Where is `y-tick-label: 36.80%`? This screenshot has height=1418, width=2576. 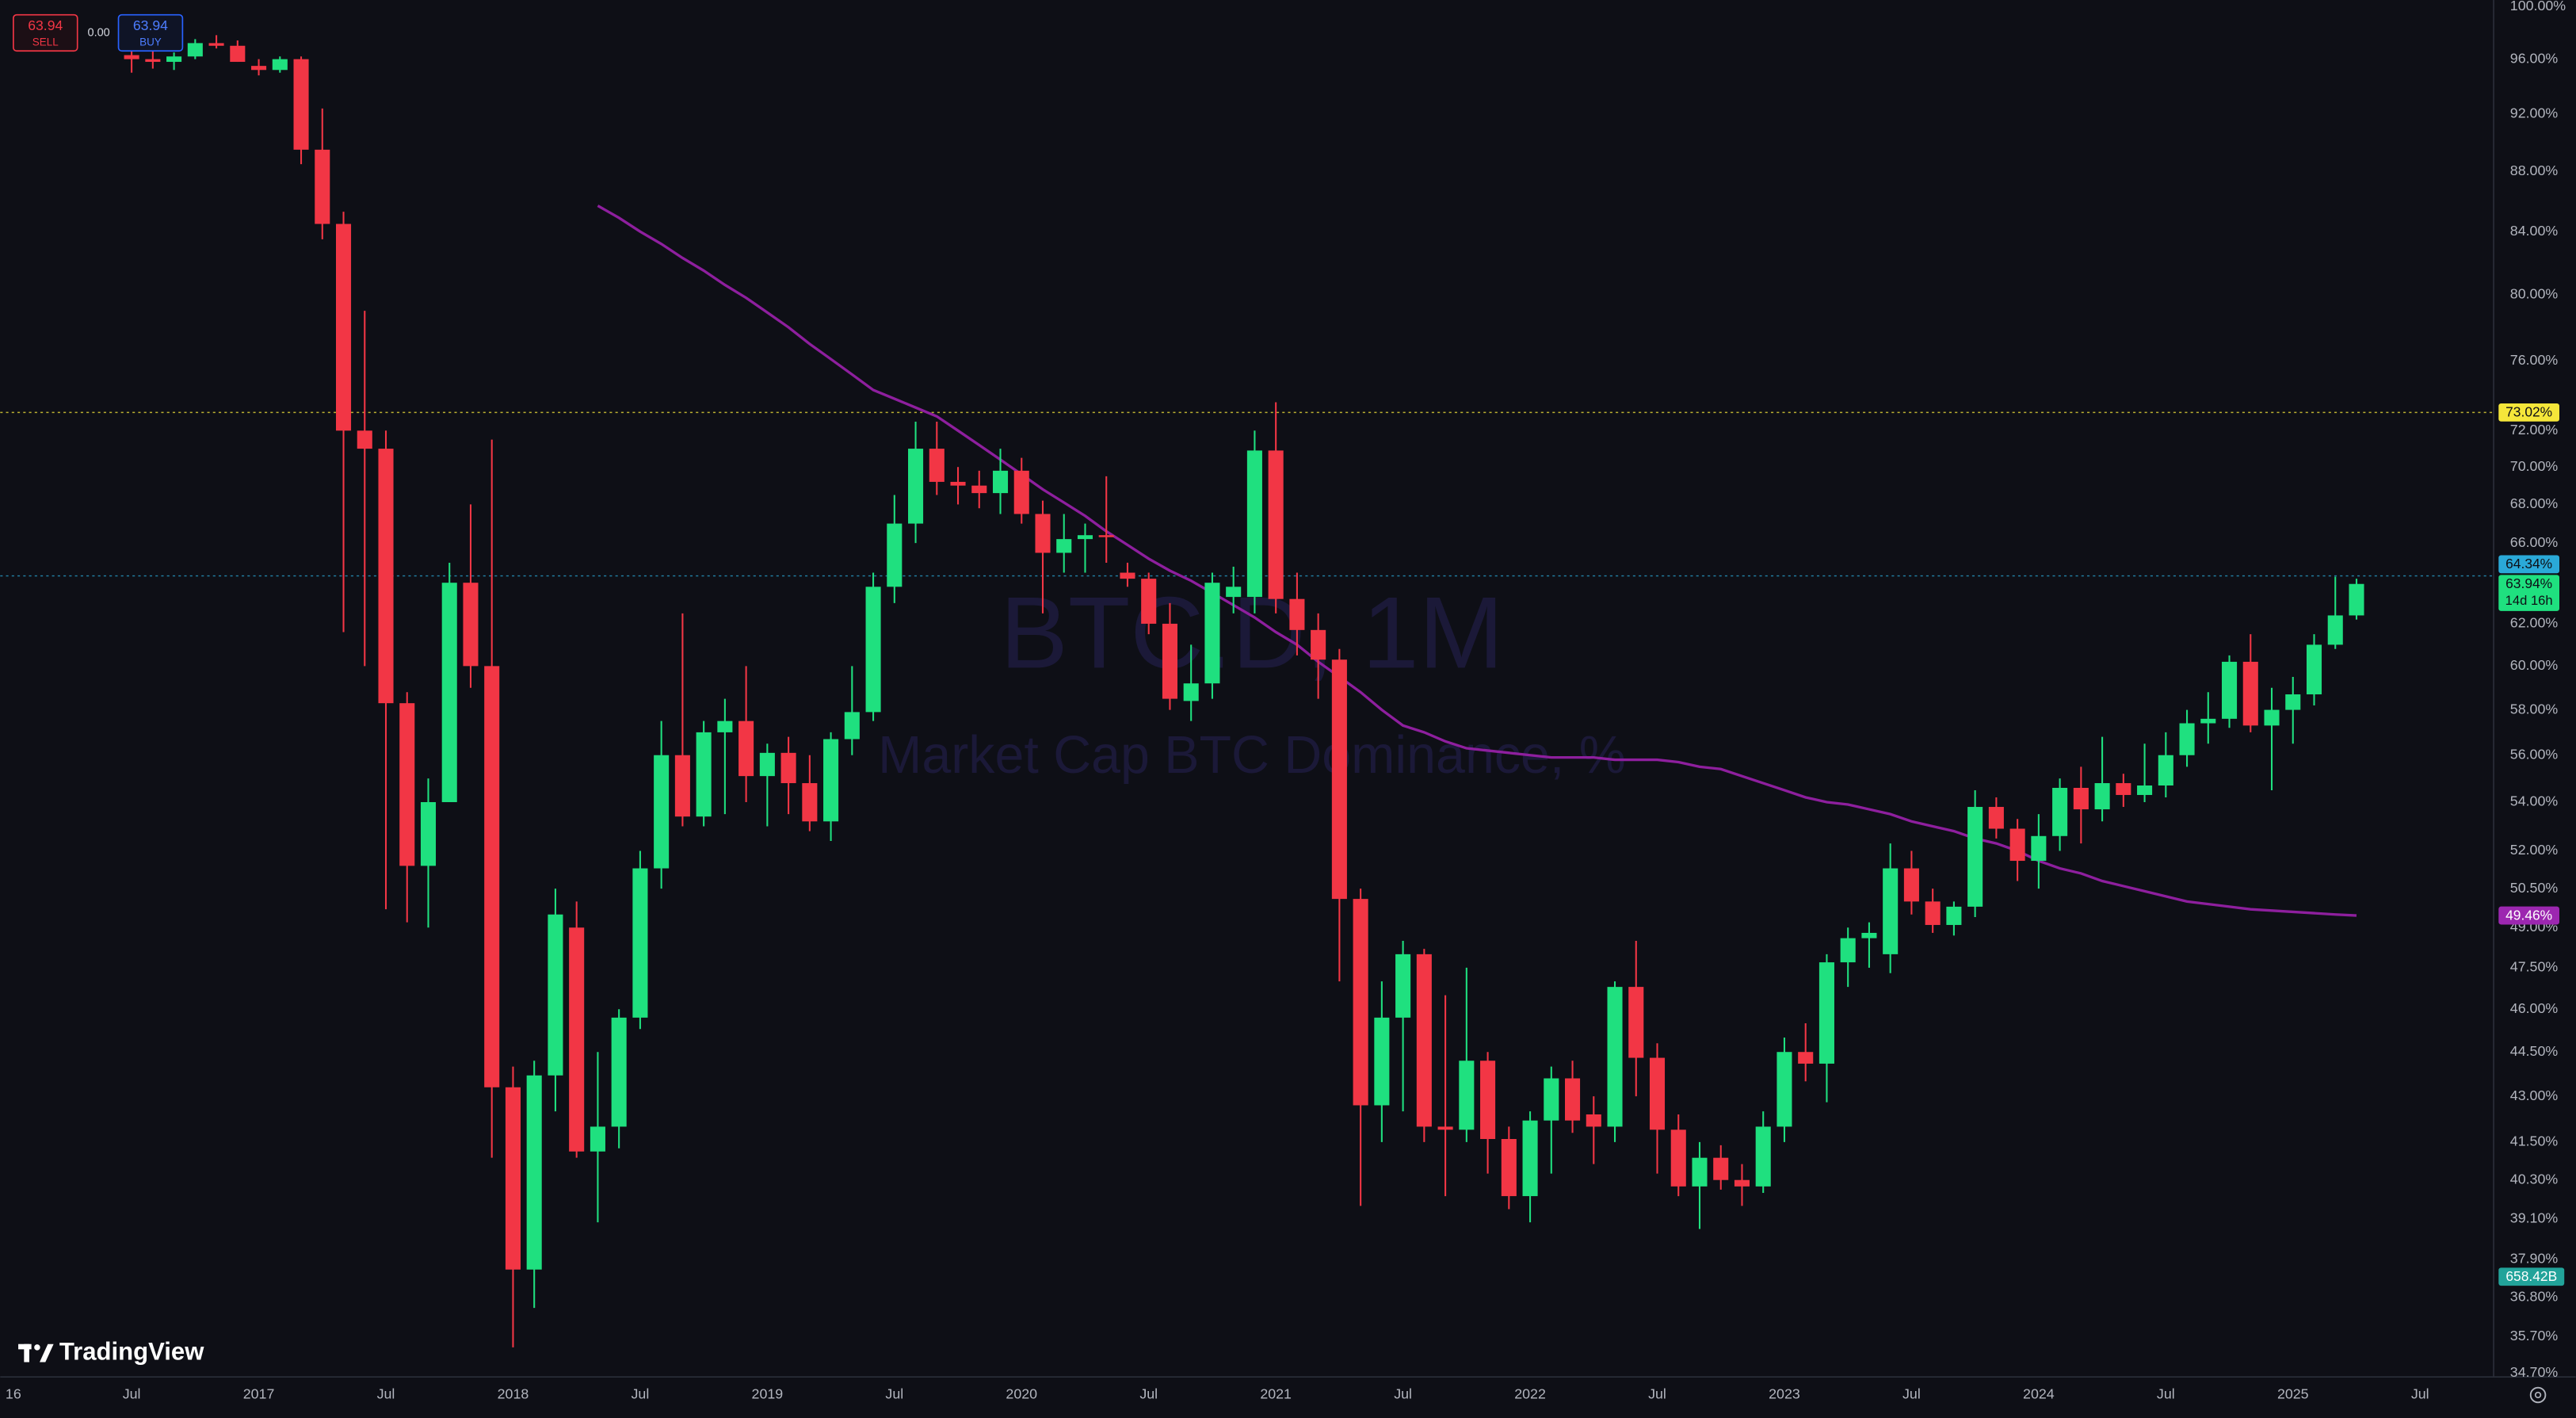 y-tick-label: 36.80% is located at coordinates (2534, 1296).